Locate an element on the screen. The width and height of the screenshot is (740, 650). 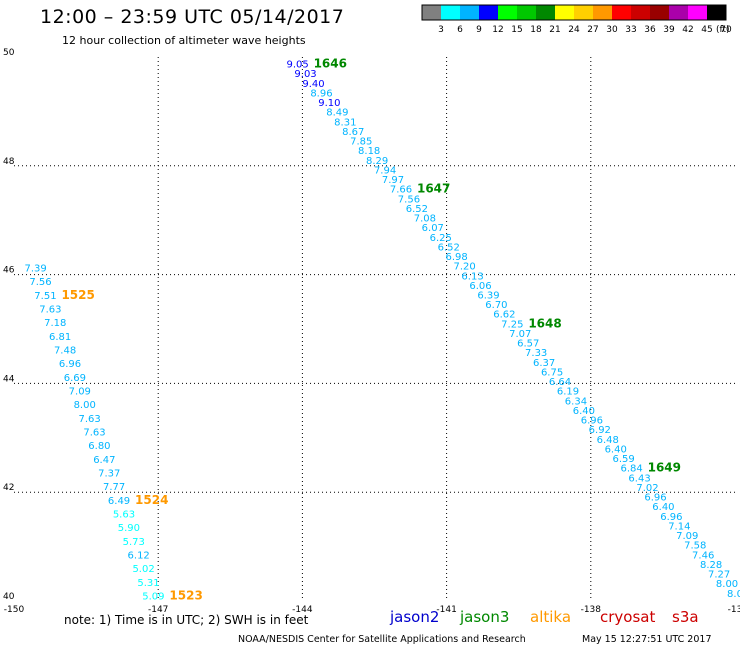
wave-height-value: 6.48 is located at coordinates (608, 440).